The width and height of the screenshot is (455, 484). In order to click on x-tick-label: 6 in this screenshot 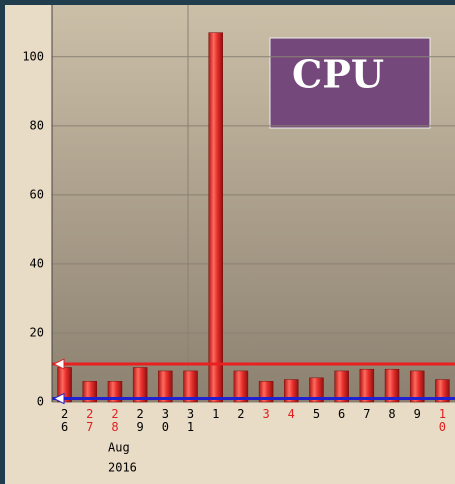, I will do `click(341, 414)`.